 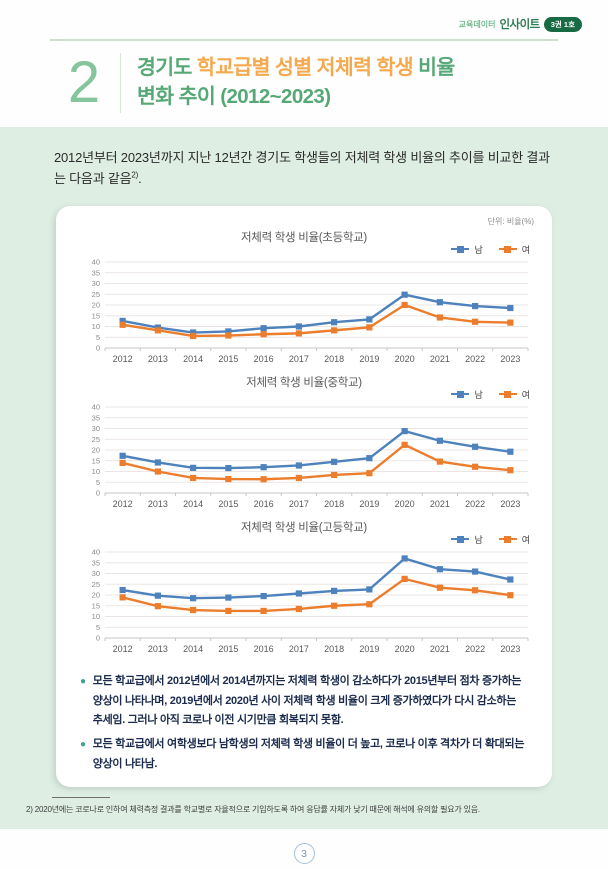 I want to click on title-part-green: 경기도, so click(x=167, y=68).